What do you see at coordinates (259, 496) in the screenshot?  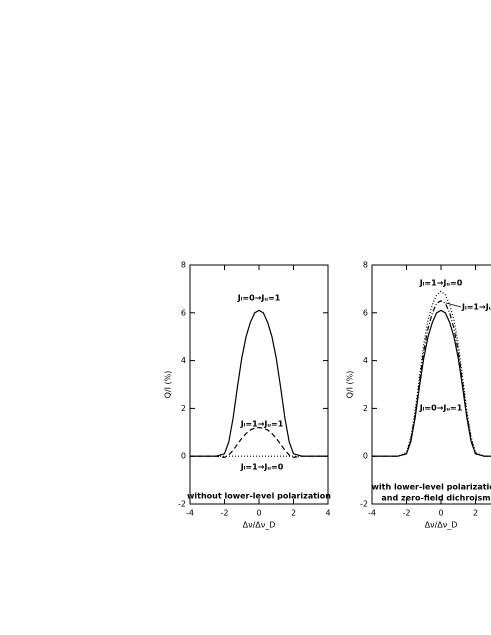 I see `panel-caption: without lower-level polarization` at bounding box center [259, 496].